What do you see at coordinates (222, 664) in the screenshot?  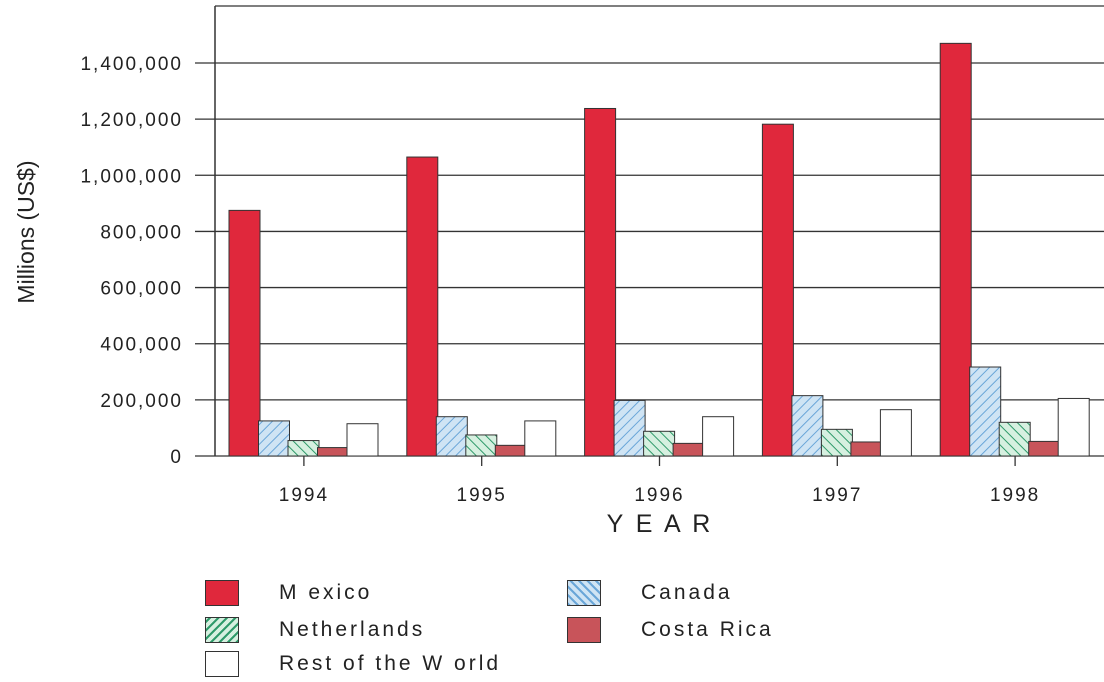 I see `legend-swatch-rest` at bounding box center [222, 664].